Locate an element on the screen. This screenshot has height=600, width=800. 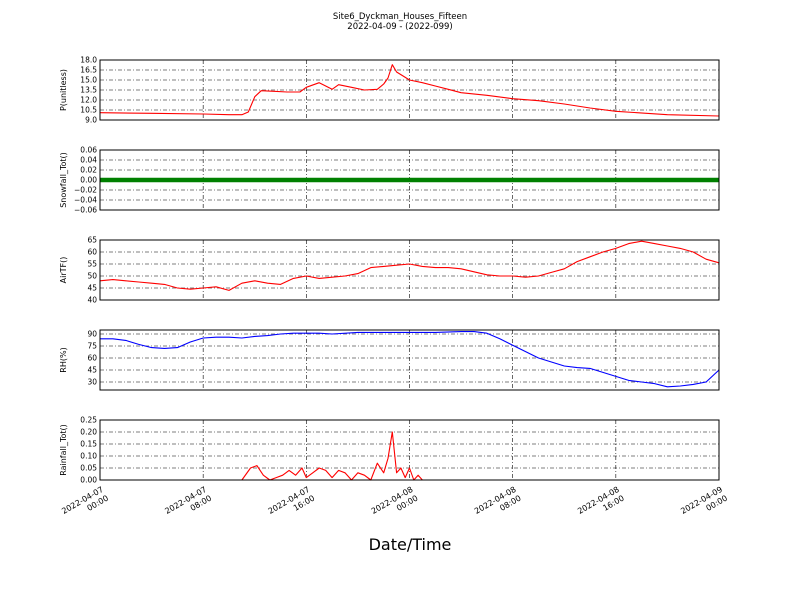
y-tick-label: −0.06 is located at coordinates (85, 210).